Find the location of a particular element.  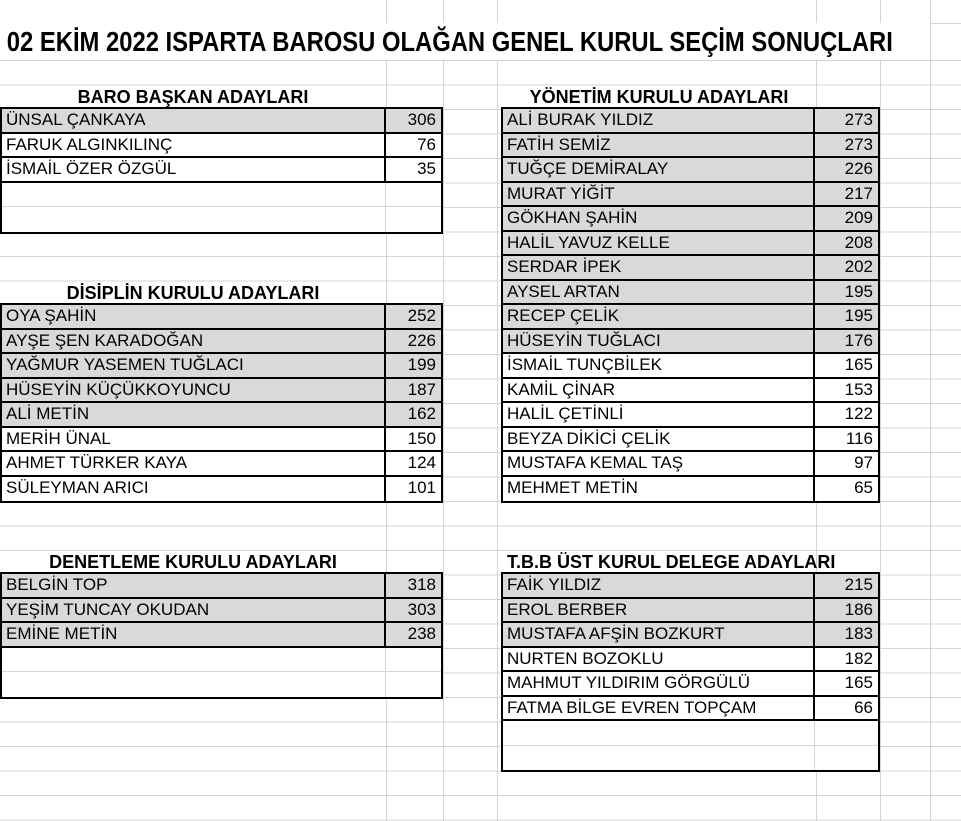

vote-count: 217 is located at coordinates (858, 193).